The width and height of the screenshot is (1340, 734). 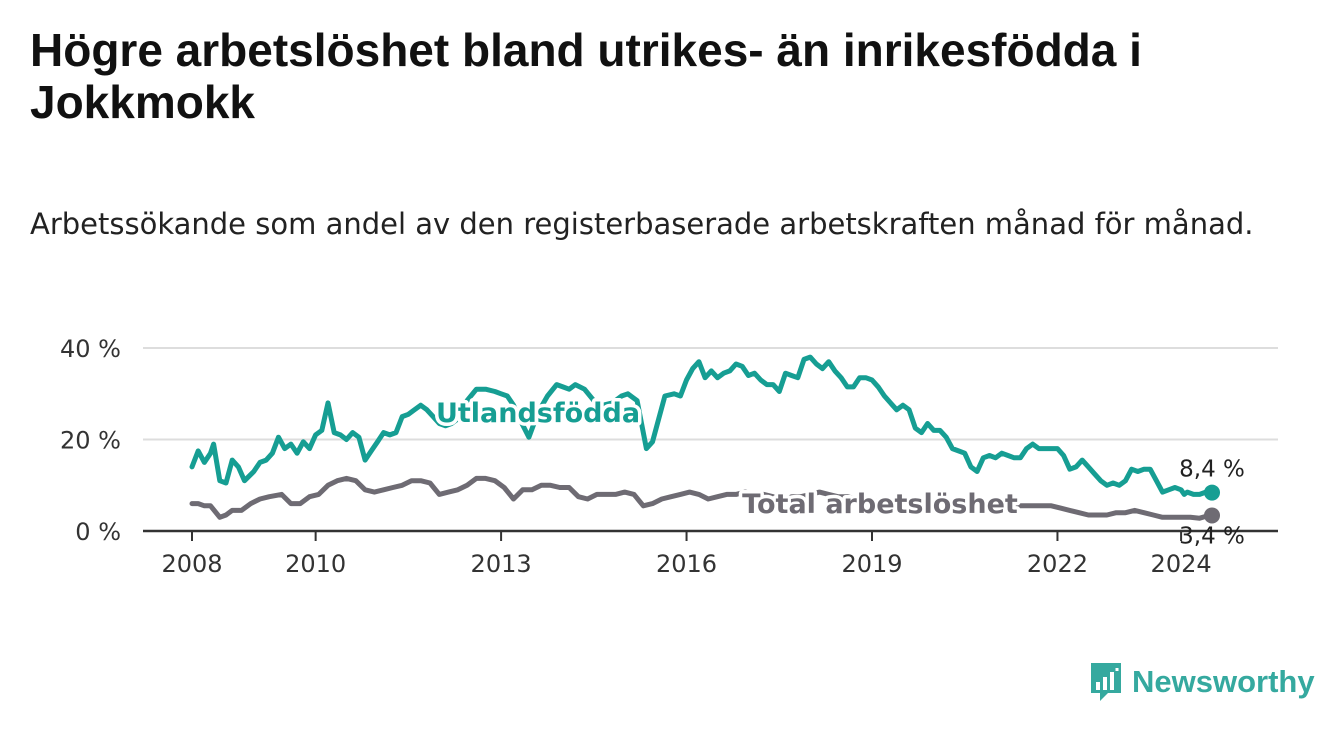 I want to click on series-label-total: Total arbetslöshet, so click(x=880, y=504).